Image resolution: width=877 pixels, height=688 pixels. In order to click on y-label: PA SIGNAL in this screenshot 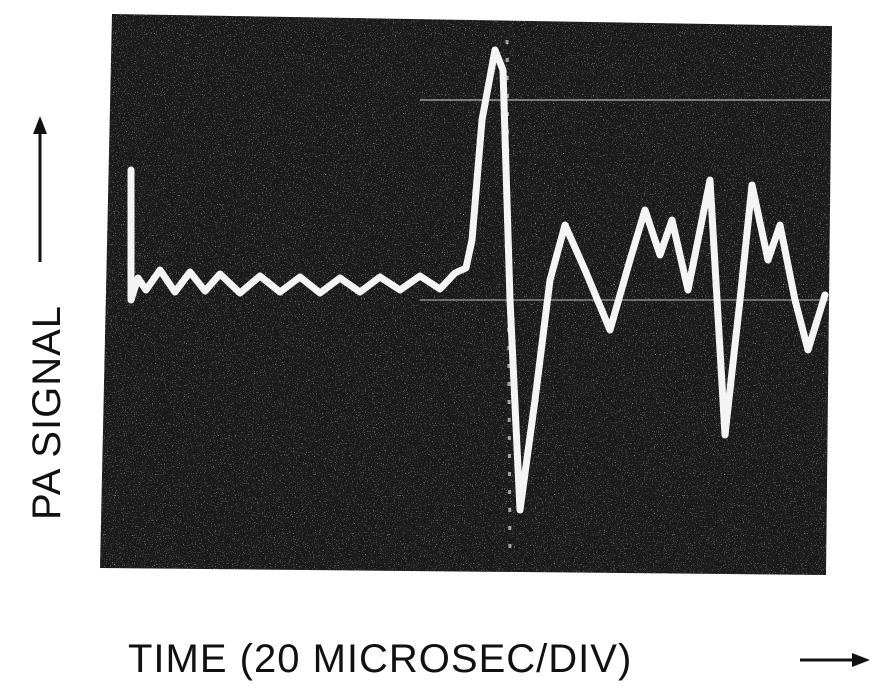, I will do `click(47, 412)`.